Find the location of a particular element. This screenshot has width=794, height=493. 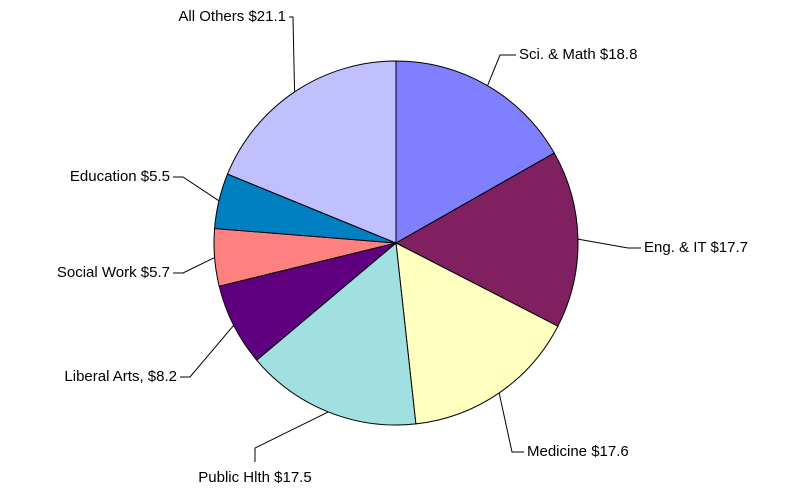

slice-label: All Others $21.1 is located at coordinates (232, 16).